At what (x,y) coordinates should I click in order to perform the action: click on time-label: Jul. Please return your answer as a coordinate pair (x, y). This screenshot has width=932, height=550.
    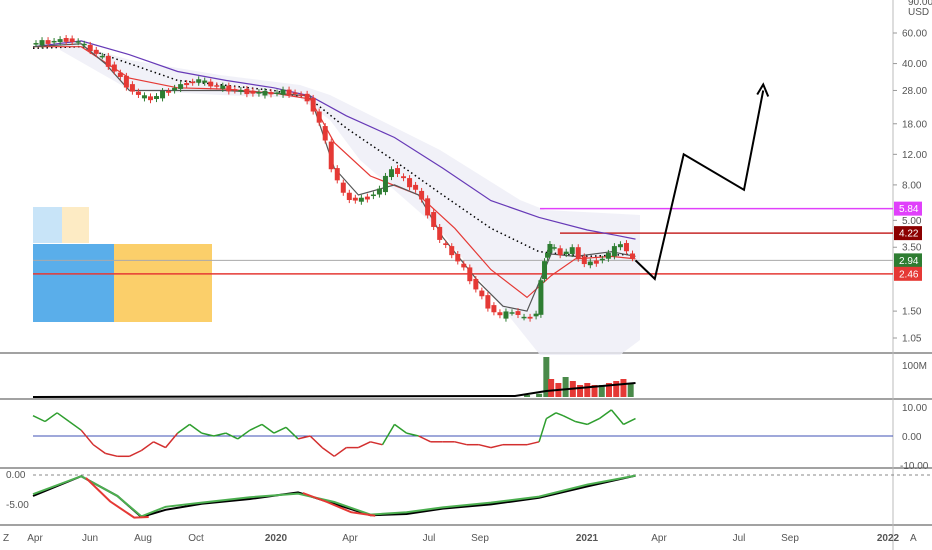
    Looking at the image, I should click on (739, 538).